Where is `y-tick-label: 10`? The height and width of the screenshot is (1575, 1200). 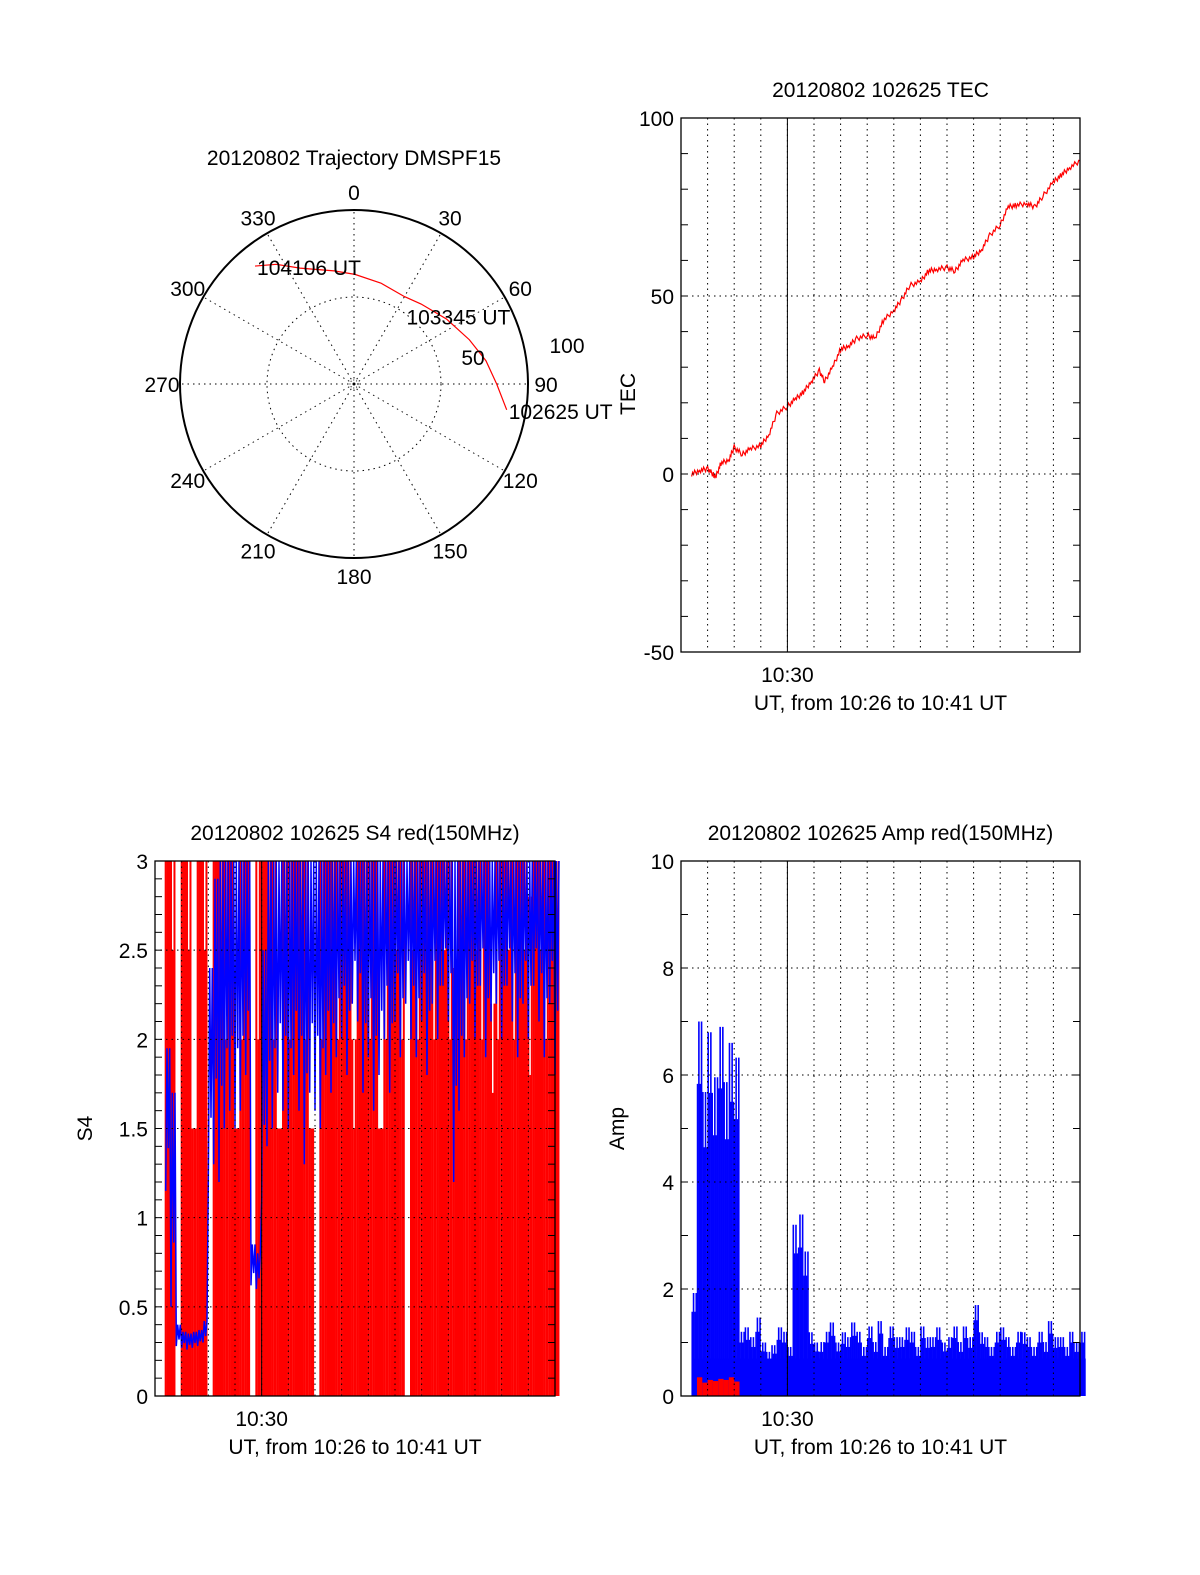 y-tick-label: 10 is located at coordinates (662, 862).